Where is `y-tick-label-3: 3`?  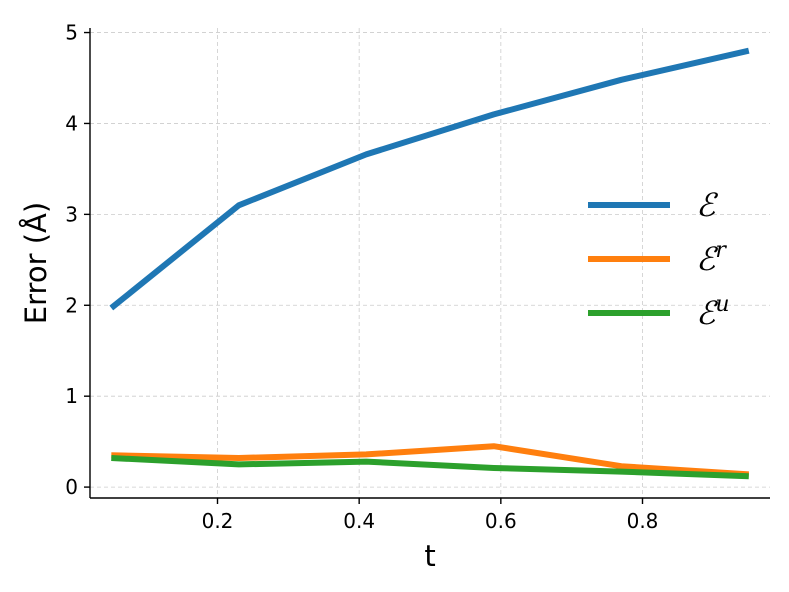
y-tick-label-3: 3 is located at coordinates (71, 214).